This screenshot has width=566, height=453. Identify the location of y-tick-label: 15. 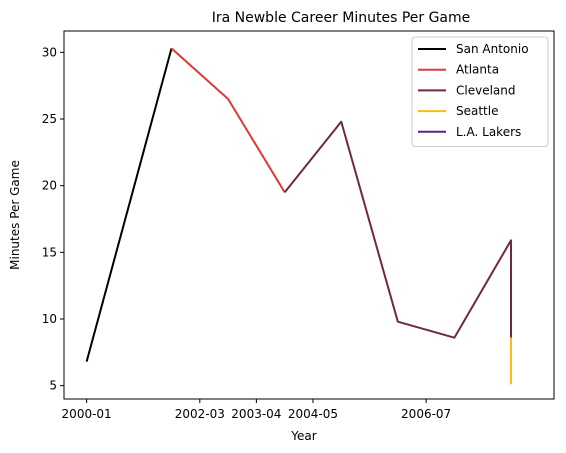
(49, 252).